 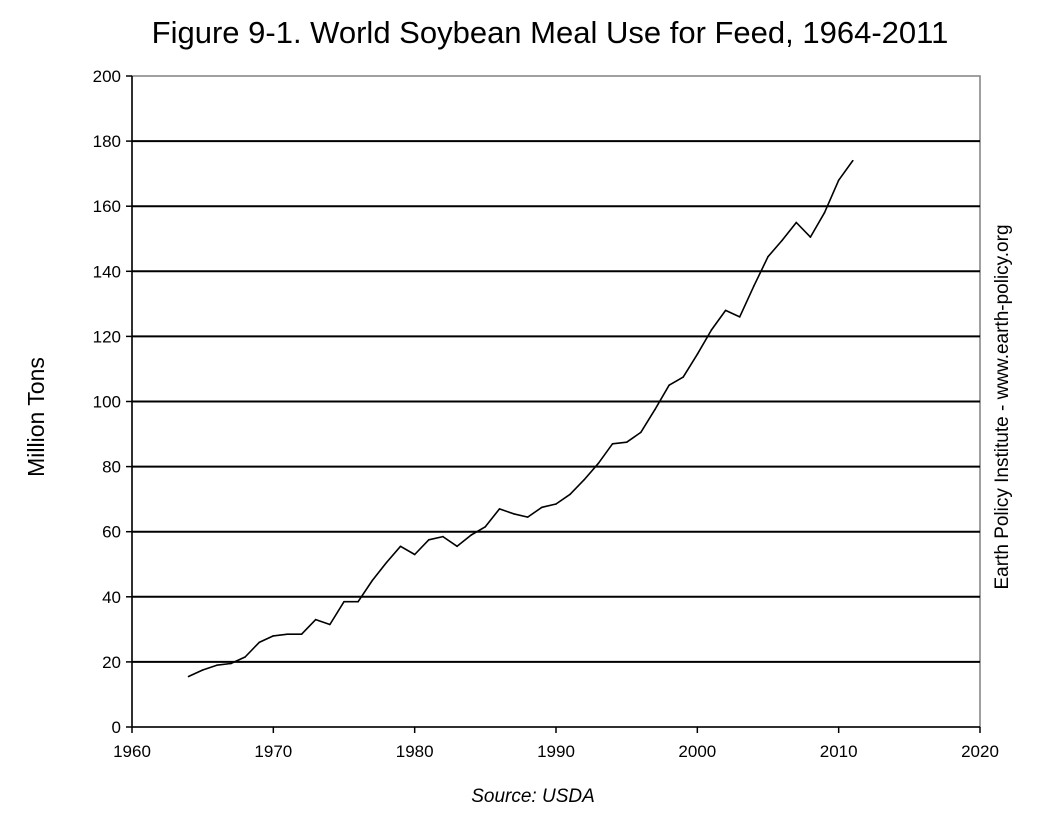 I want to click on x-tick-label: 1960, so click(x=132, y=751).